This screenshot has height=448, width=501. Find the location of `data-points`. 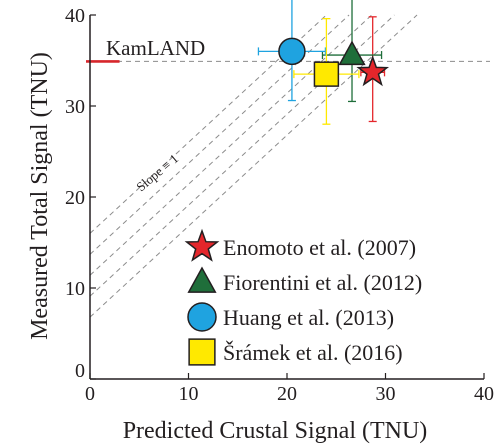

data-points is located at coordinates (334, 62).